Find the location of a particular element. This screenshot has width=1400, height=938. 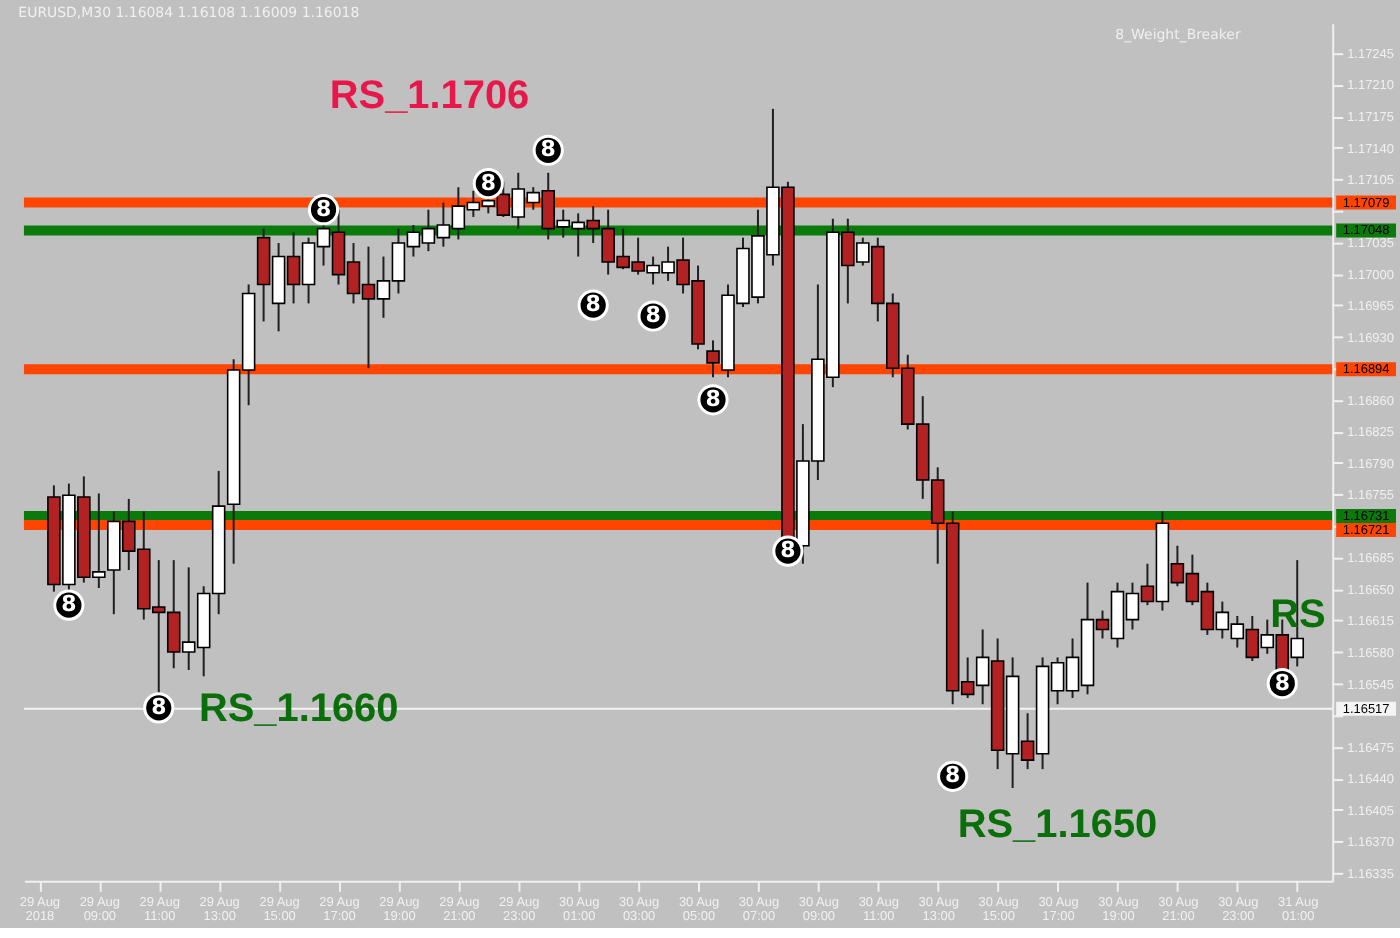

annotation: RS_1.1650 is located at coordinates (1057, 825).